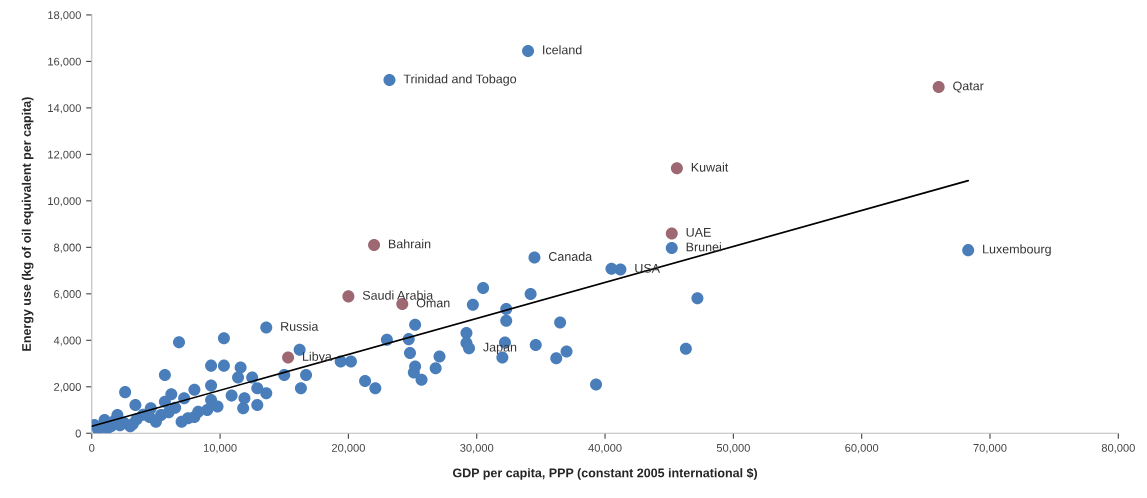  What do you see at coordinates (67, 295) in the screenshot?
I see `y-tick-label: 6,000` at bounding box center [67, 295].